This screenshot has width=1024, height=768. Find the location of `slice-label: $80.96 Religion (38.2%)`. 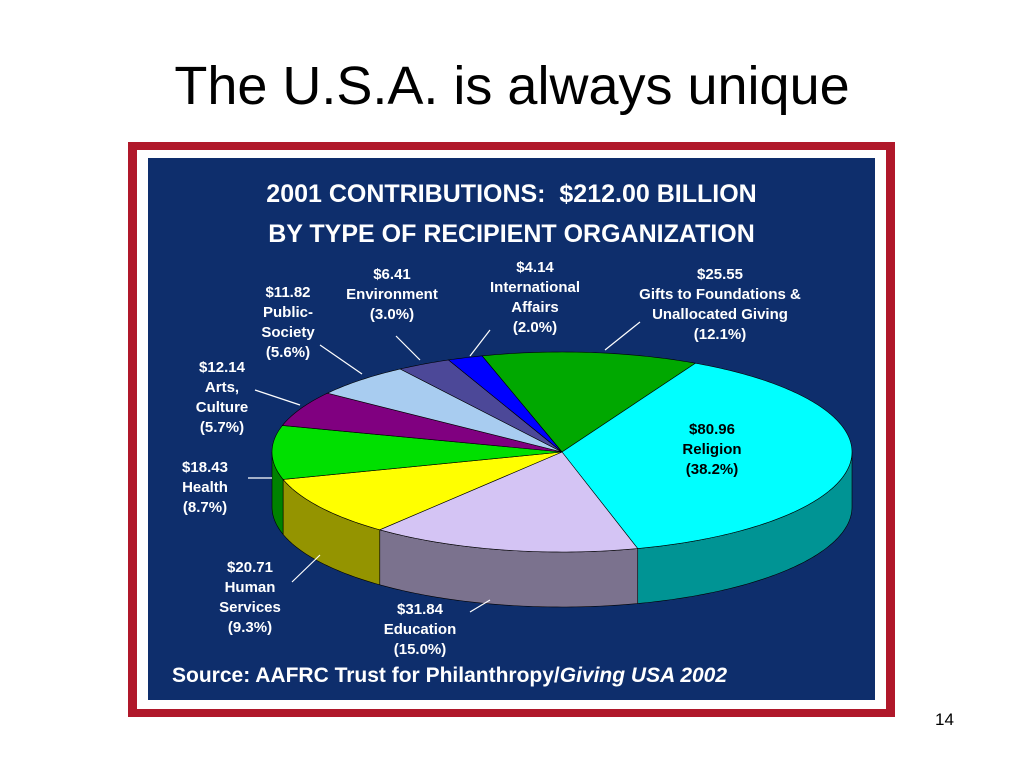

slice-label: $80.96 Religion (38.2%) is located at coordinates (712, 450).